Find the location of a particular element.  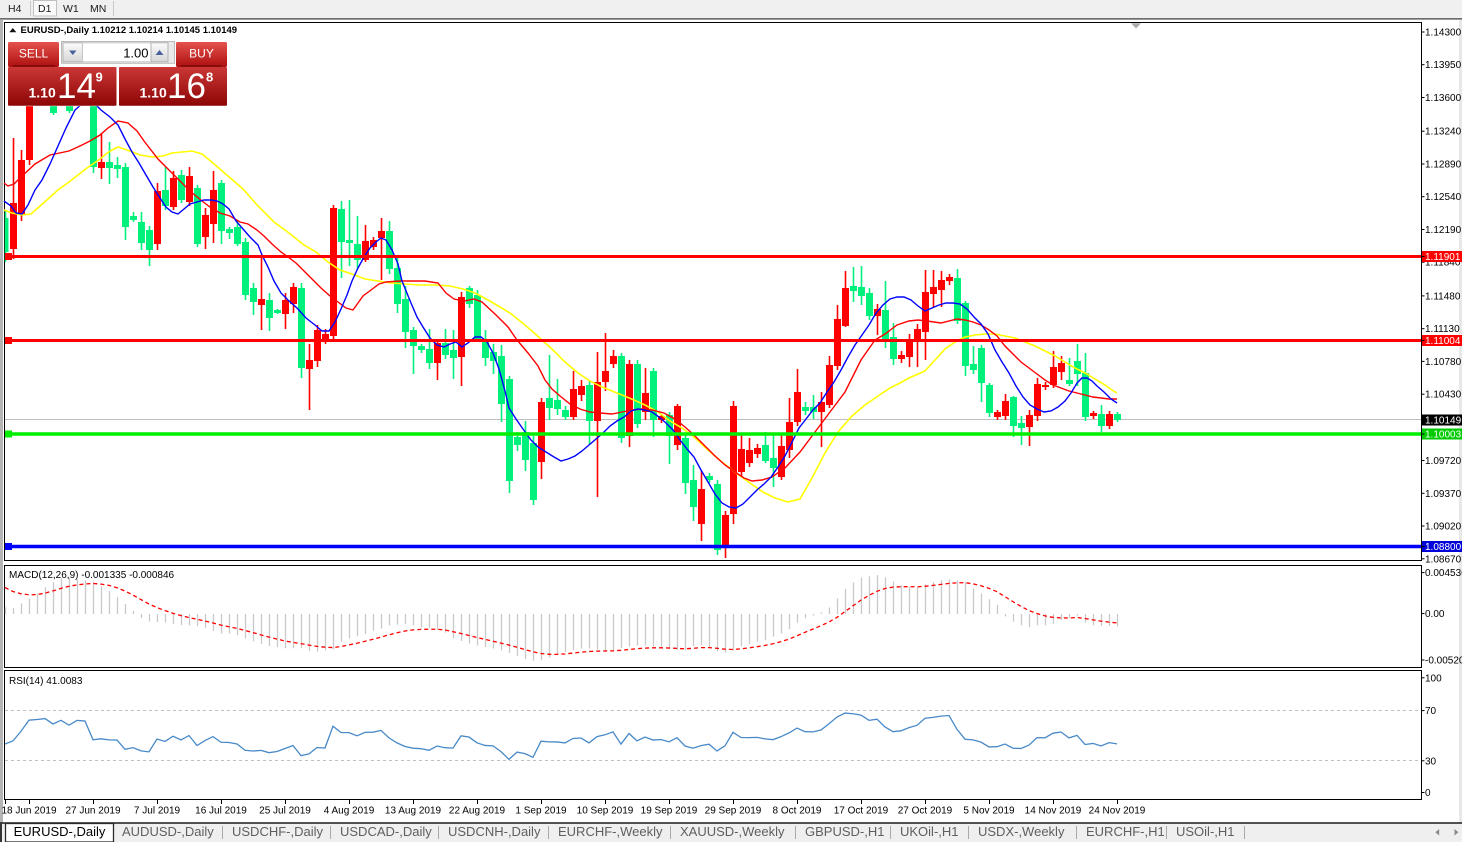

svg-text: UKOil-,H1 is located at coordinates (929, 831).